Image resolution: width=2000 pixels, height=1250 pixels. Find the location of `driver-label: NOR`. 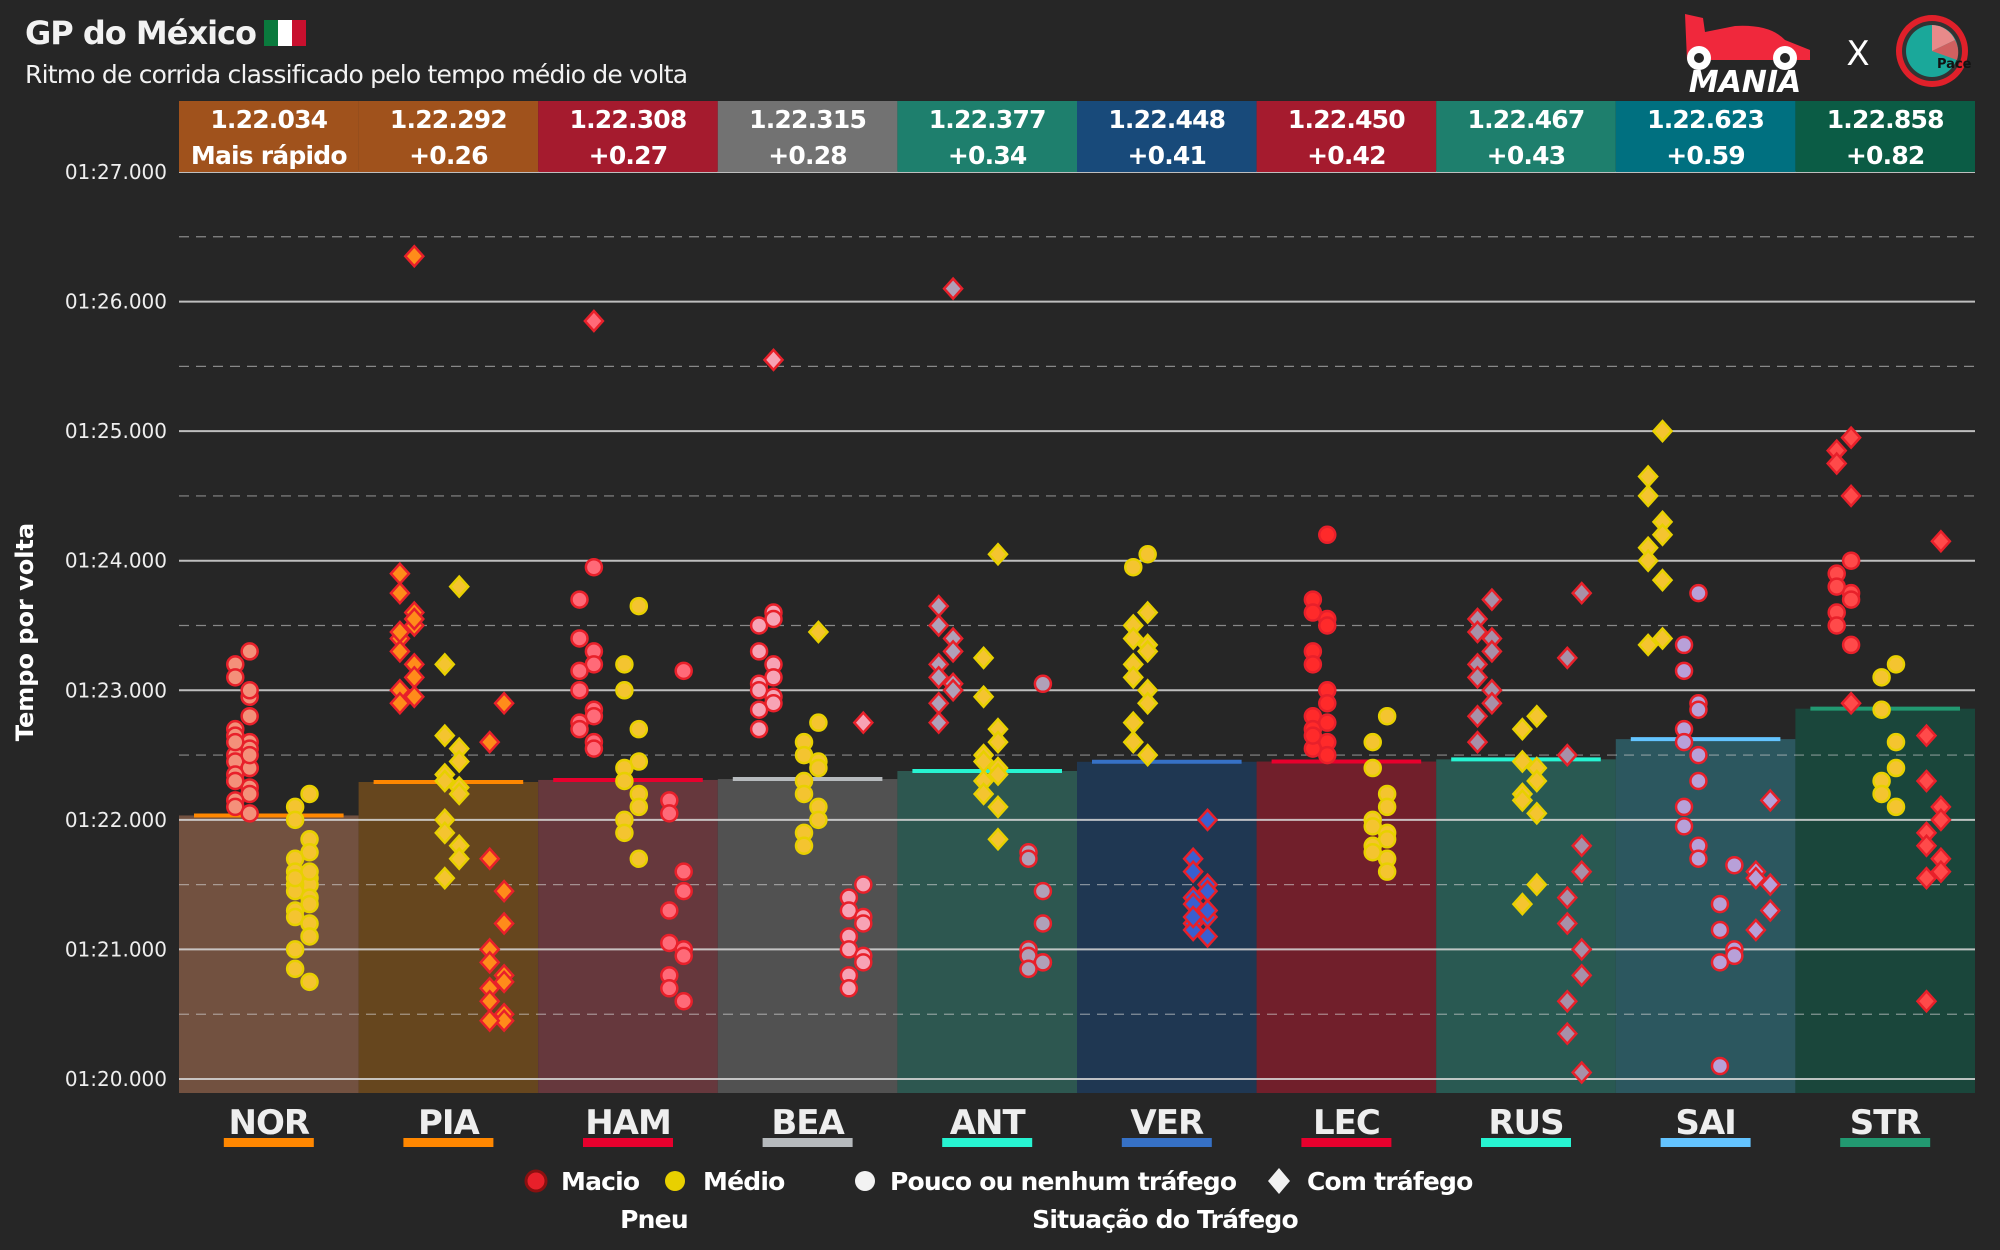

driver-label: NOR is located at coordinates (269, 1123).